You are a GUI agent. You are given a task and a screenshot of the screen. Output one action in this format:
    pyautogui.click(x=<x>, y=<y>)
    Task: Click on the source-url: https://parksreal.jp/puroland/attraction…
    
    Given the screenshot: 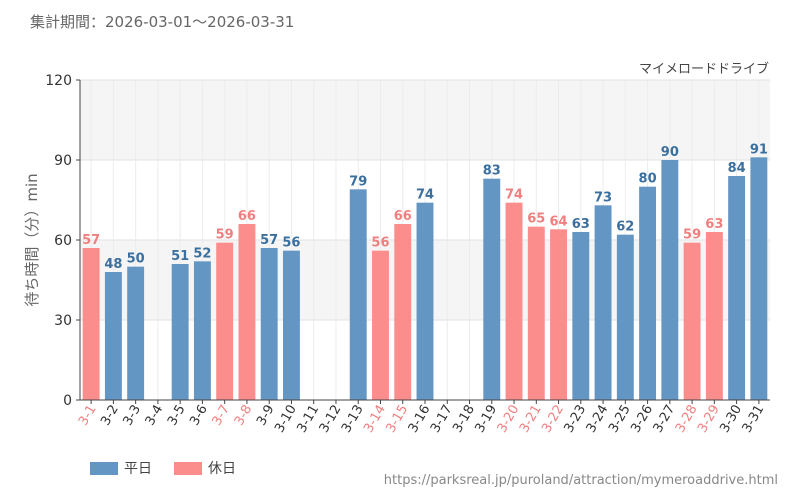 What is the action you would take?
    pyautogui.click(x=580, y=480)
    